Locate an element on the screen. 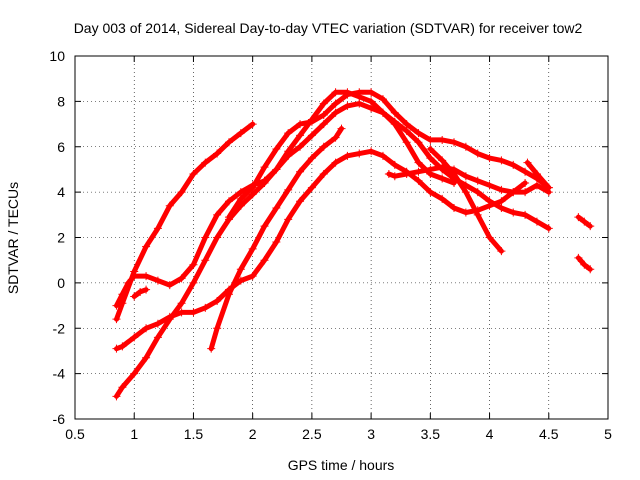  y-tick-label: 0 is located at coordinates (61, 283).